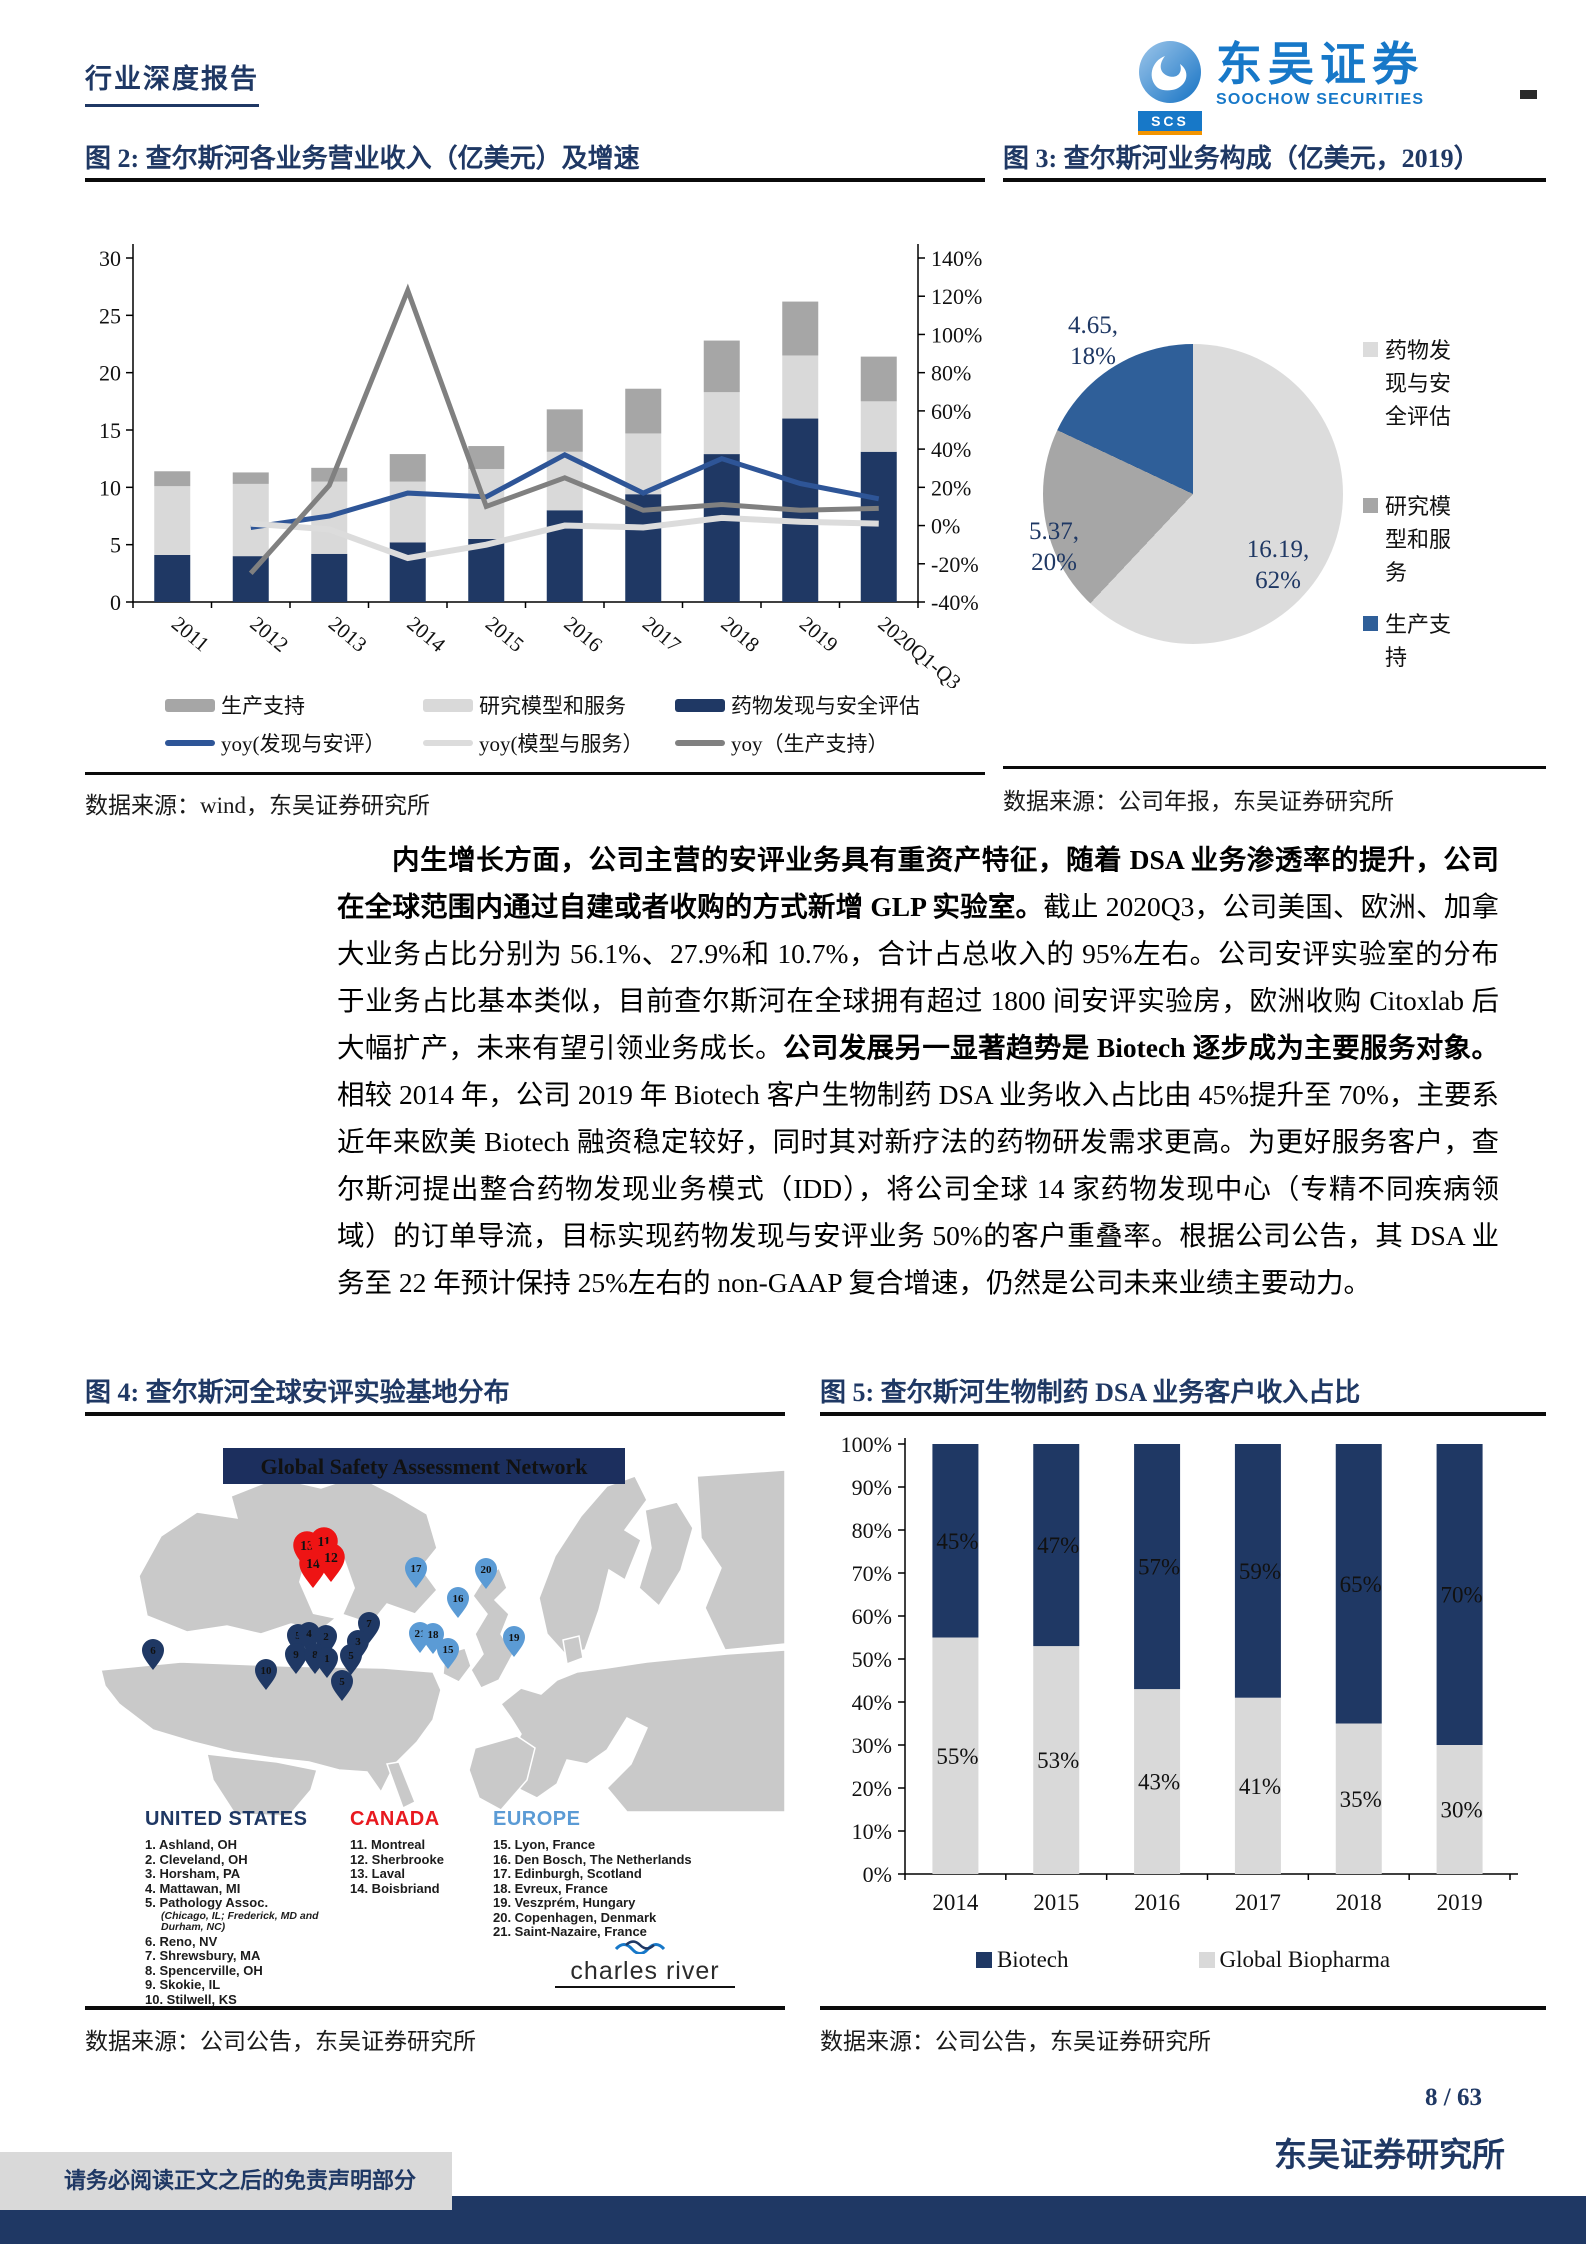  I want to click on legend-line-swatch, so click(448, 743).